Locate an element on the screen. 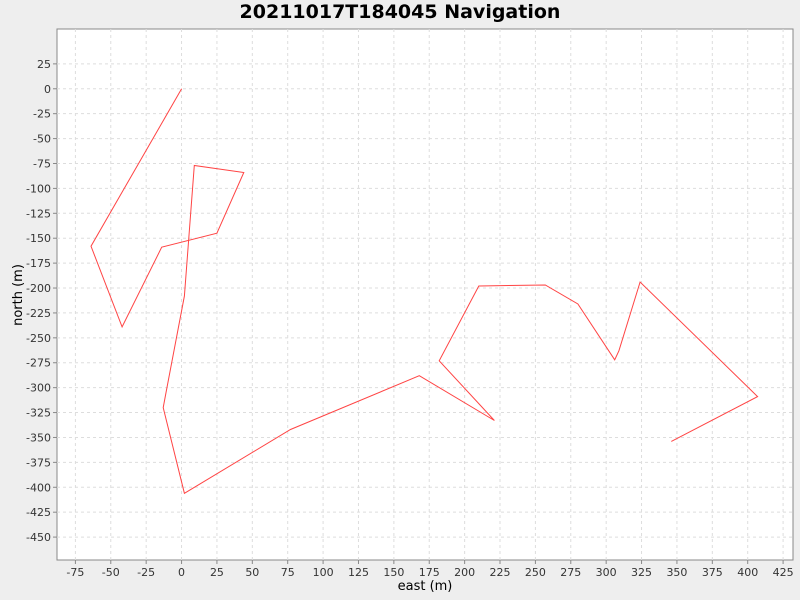 The width and height of the screenshot is (800, 600). x-tick-label: 75 is located at coordinates (288, 572).